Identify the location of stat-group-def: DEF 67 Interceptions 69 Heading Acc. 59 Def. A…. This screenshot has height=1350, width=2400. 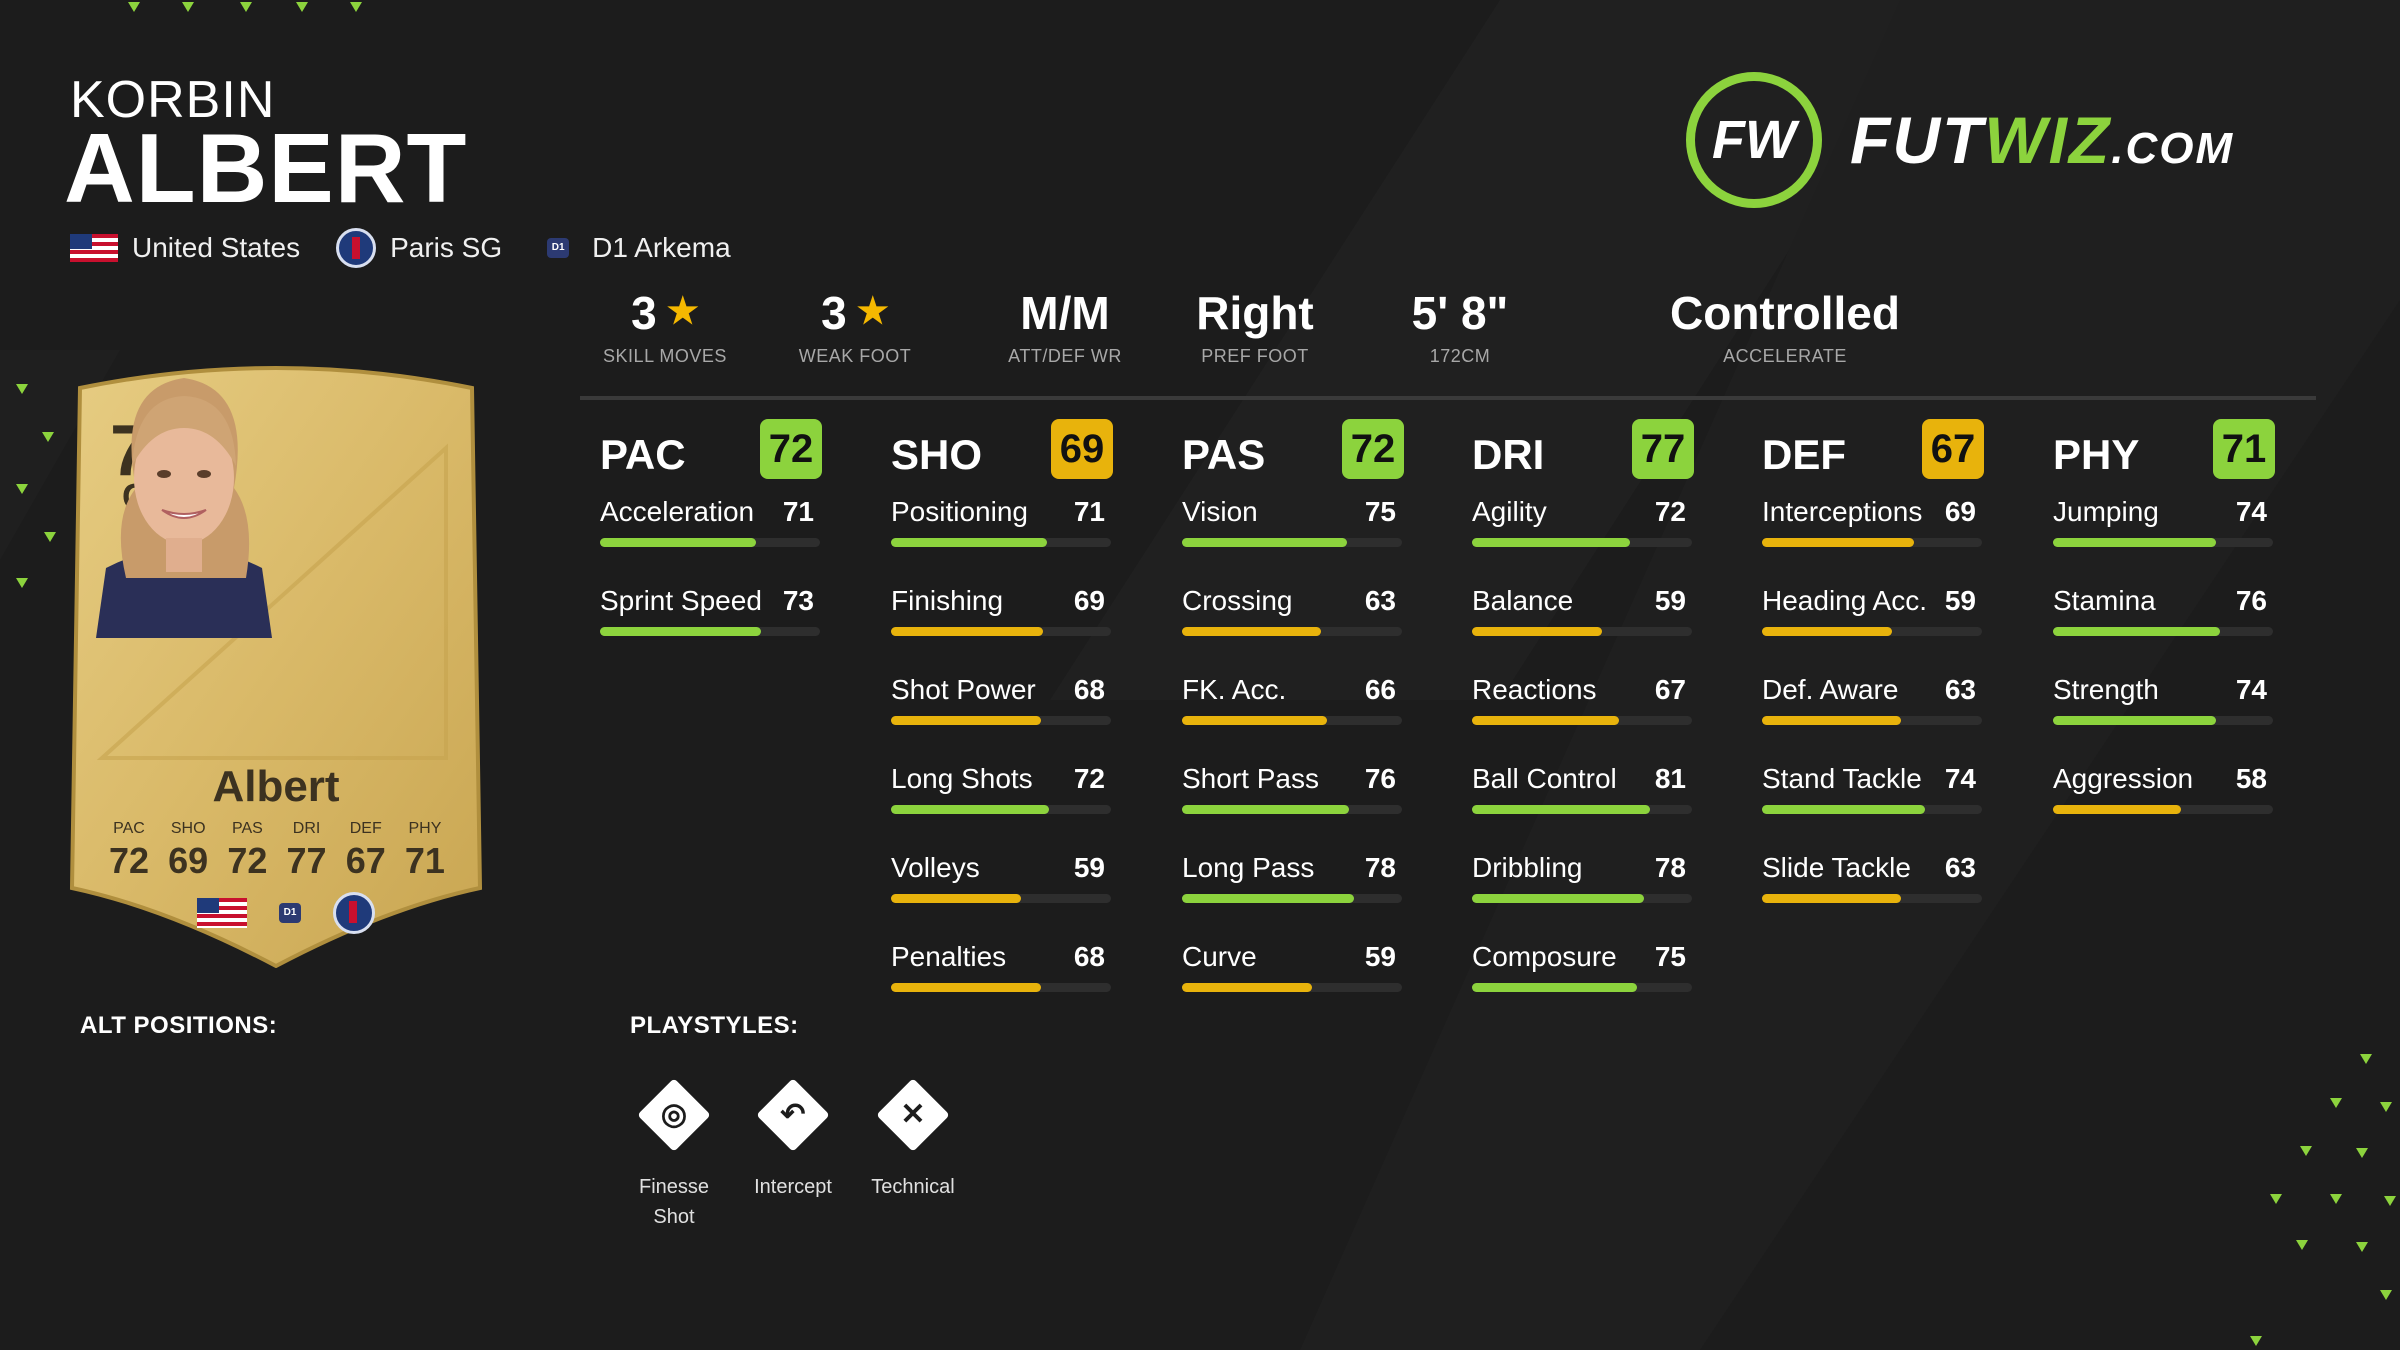
(1873, 671).